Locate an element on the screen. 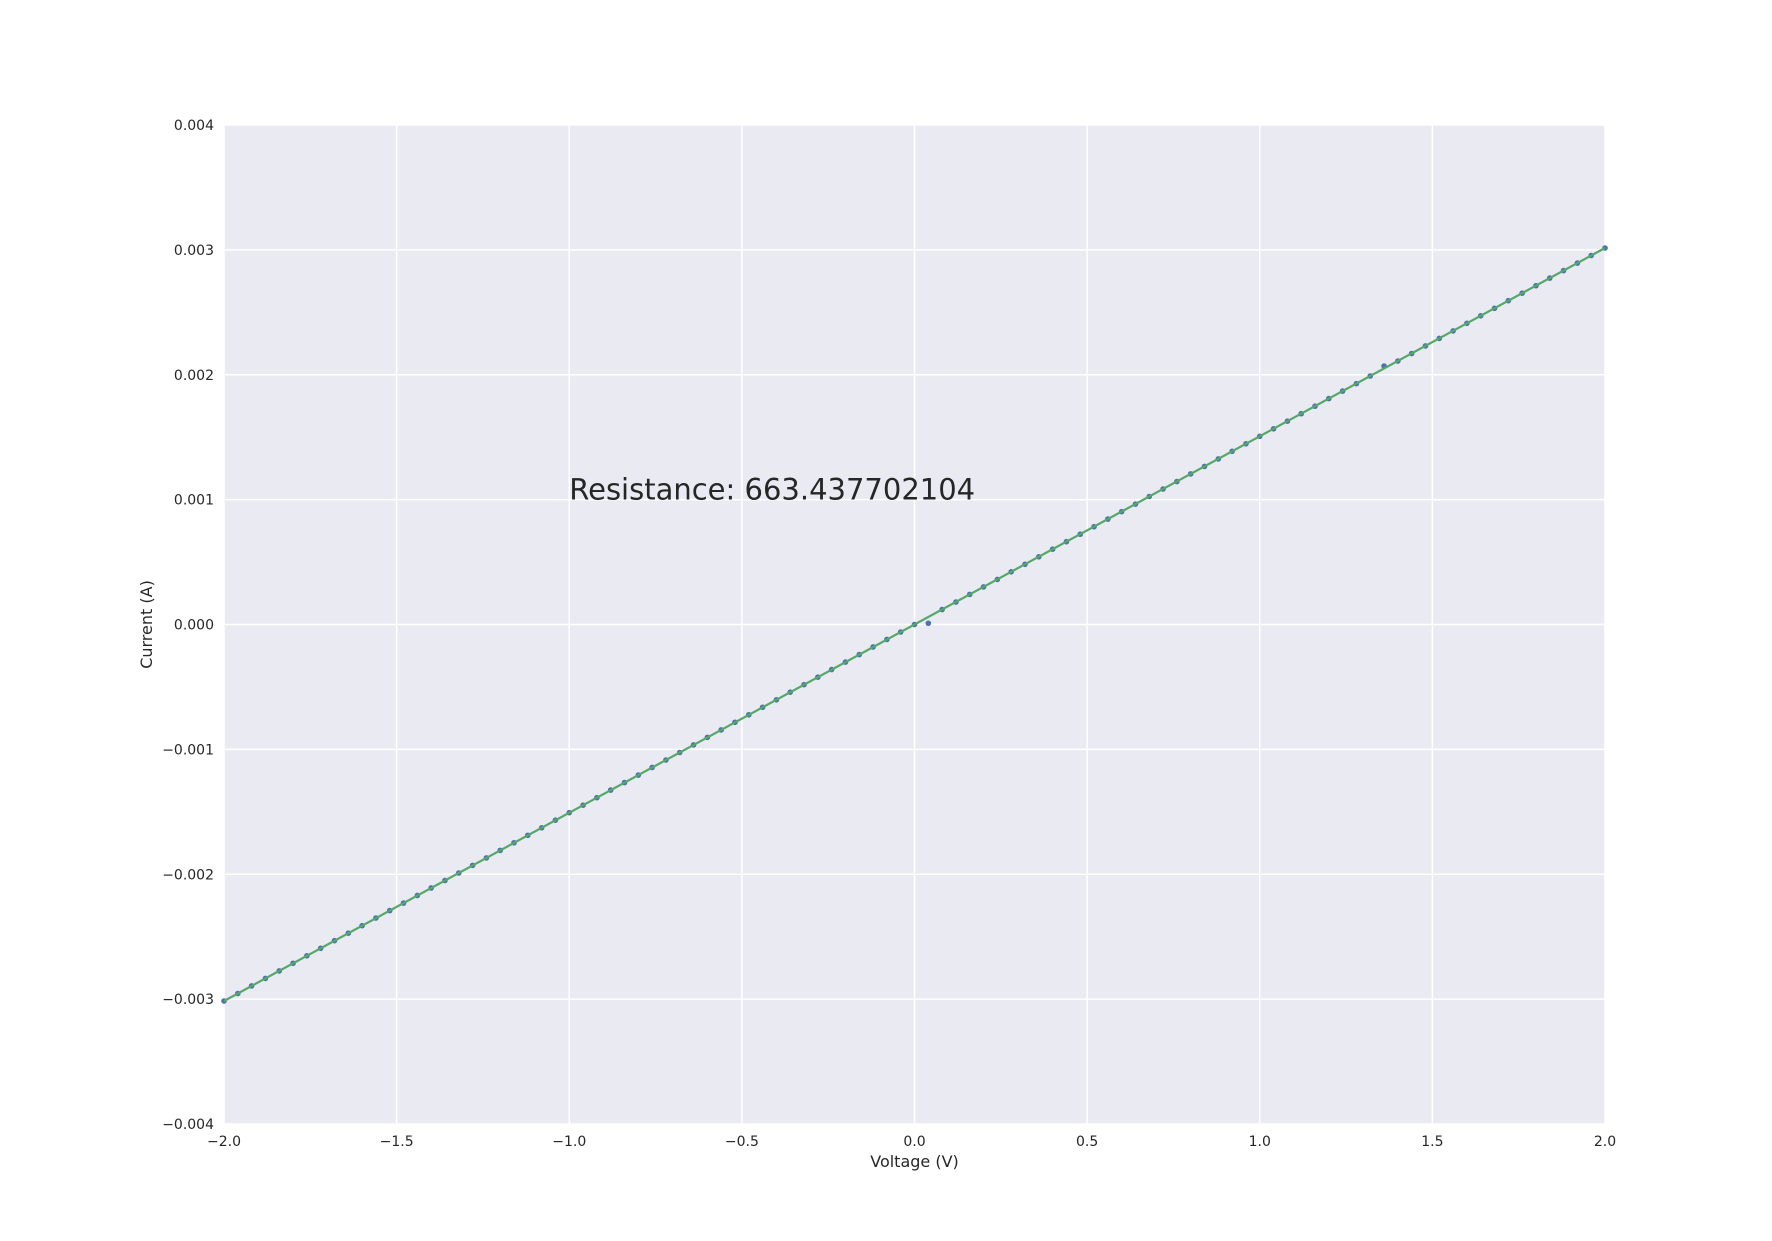 The height and width of the screenshot is (1241, 1772). y-tick-label: −0.003 is located at coordinates (188, 1000).